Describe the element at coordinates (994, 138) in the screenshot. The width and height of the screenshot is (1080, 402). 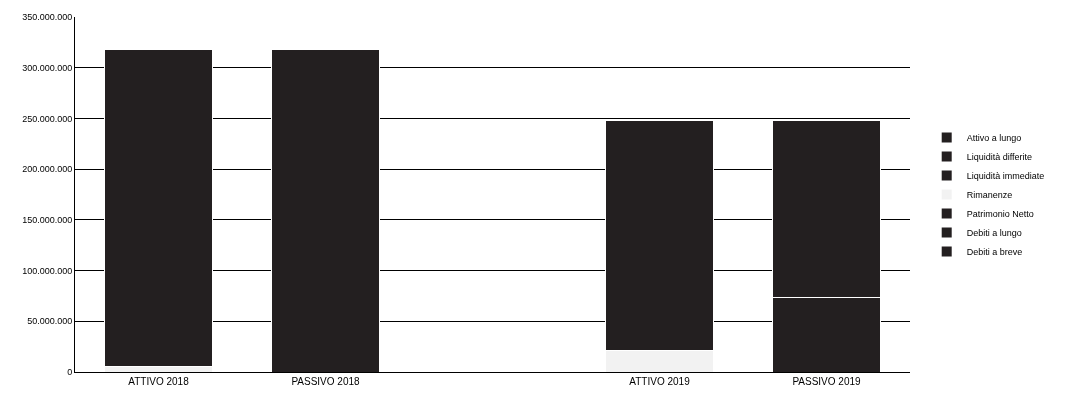
I see `legend-label: Attivo a lungo` at that location.